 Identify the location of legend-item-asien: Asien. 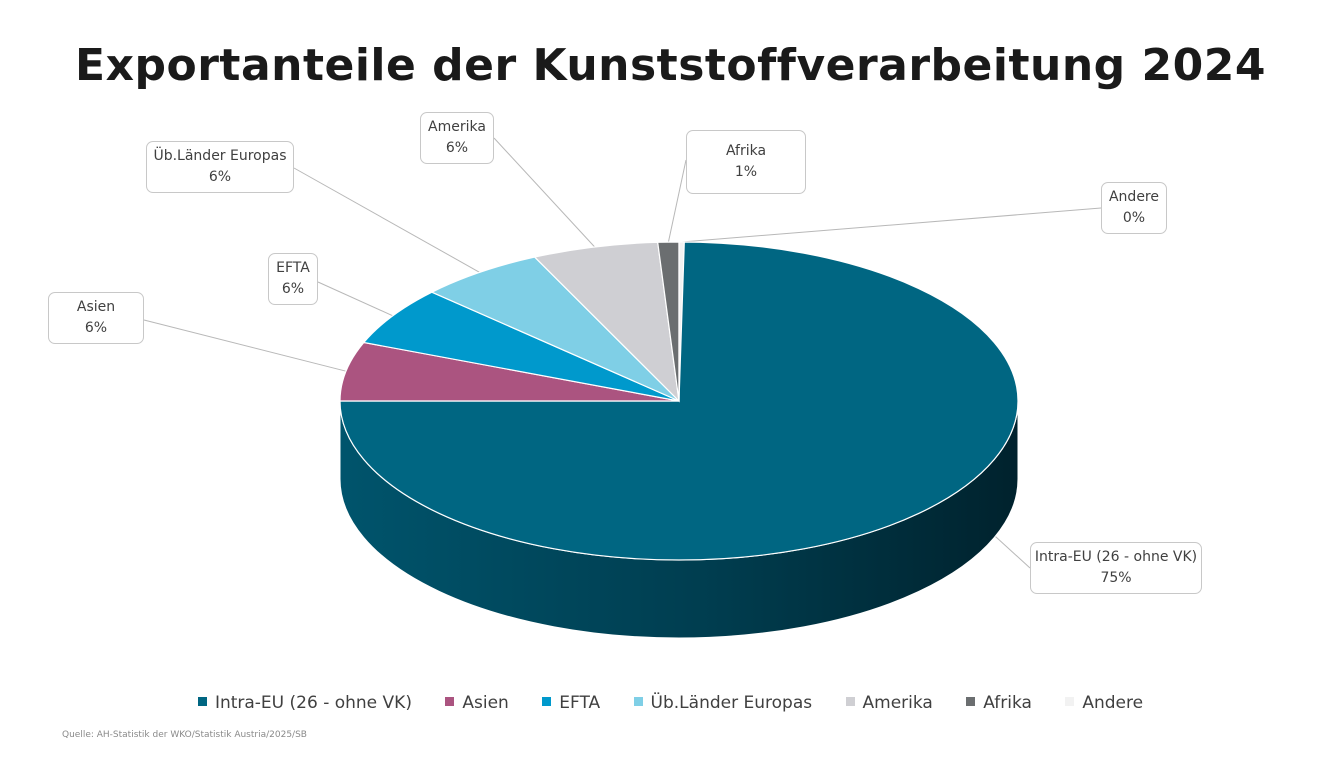
(477, 703).